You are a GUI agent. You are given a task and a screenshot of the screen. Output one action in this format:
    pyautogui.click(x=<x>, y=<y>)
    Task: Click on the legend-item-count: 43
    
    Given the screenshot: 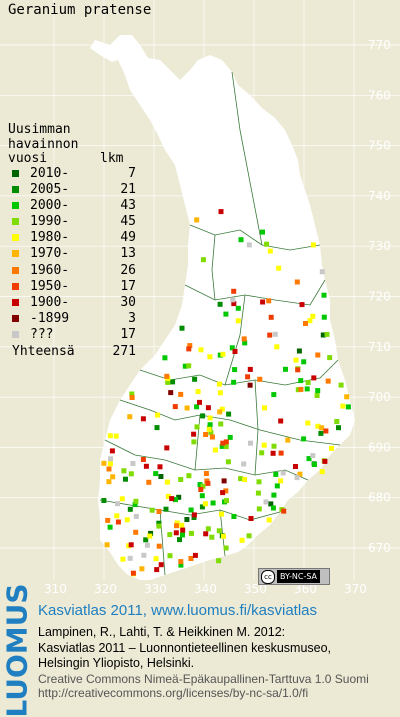 What is the action you would take?
    pyautogui.click(x=128, y=205)
    